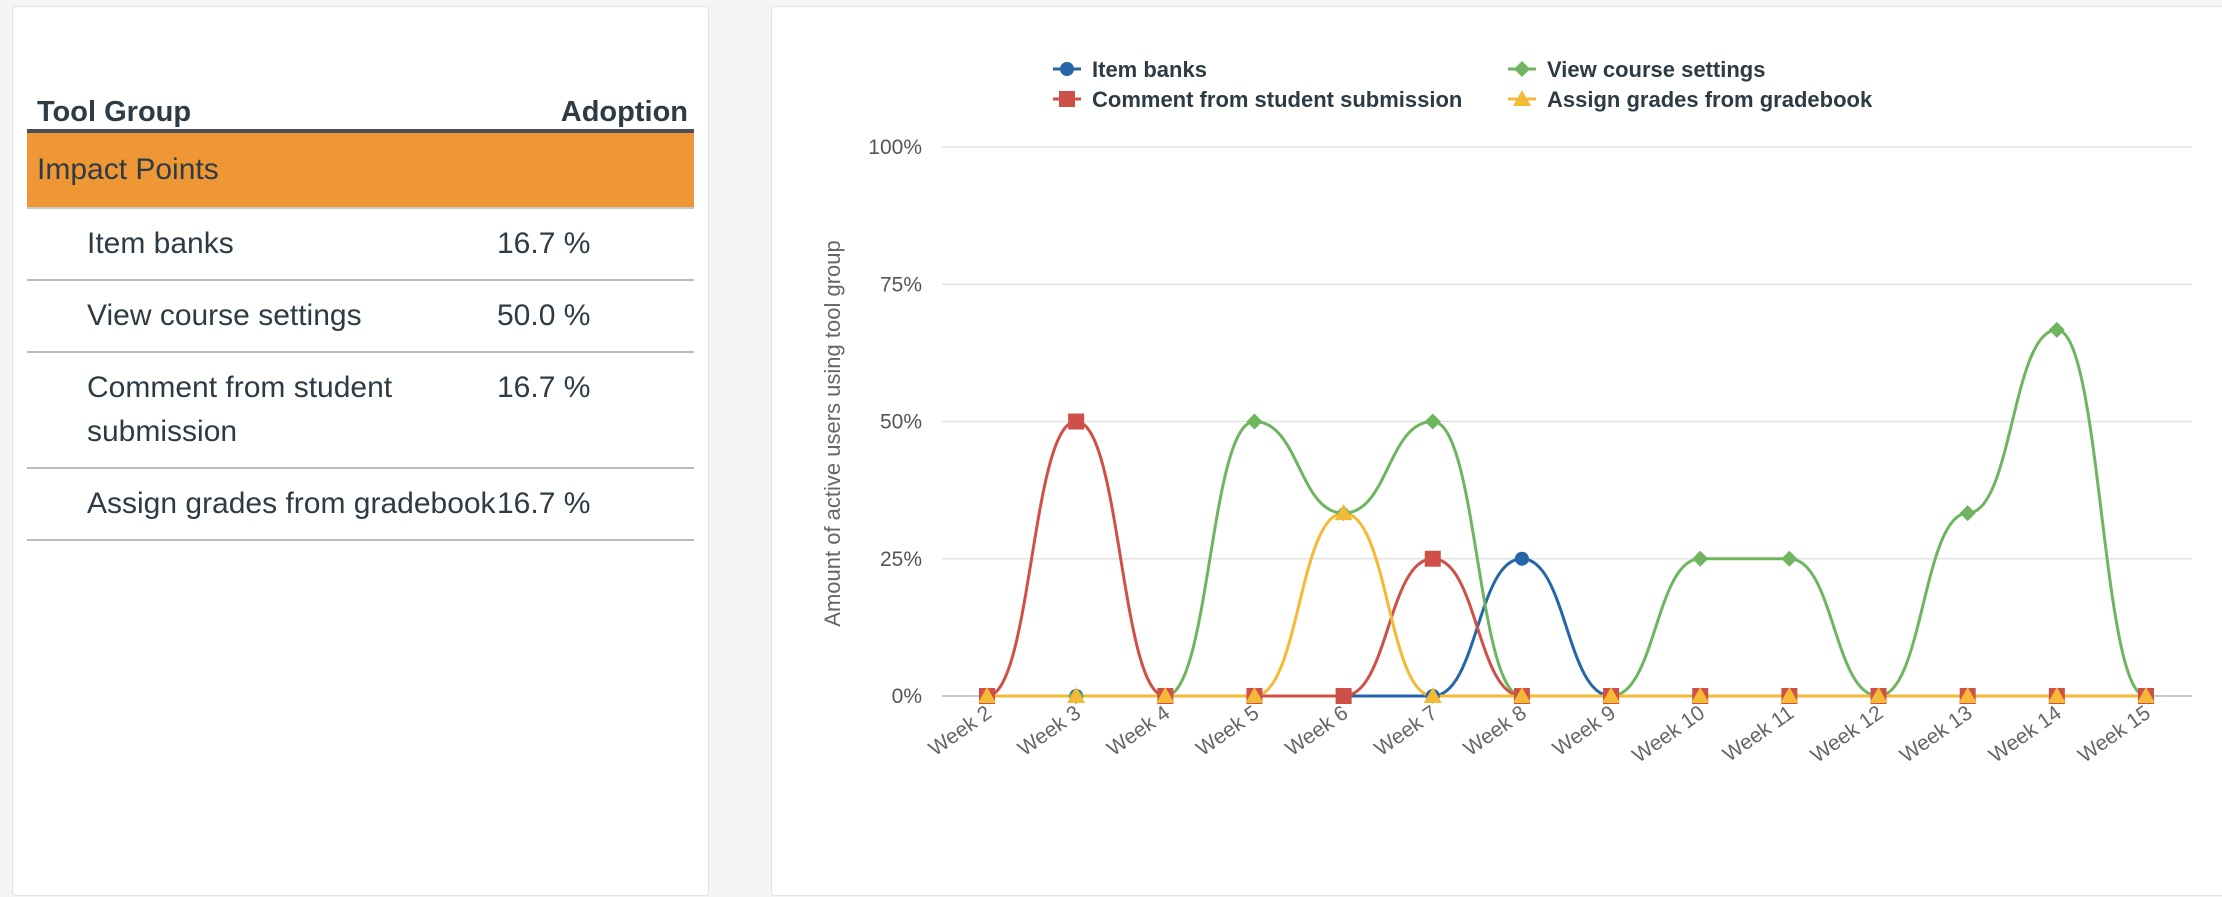 The image size is (2222, 897). I want to click on row-name: View course settings, so click(224, 315).